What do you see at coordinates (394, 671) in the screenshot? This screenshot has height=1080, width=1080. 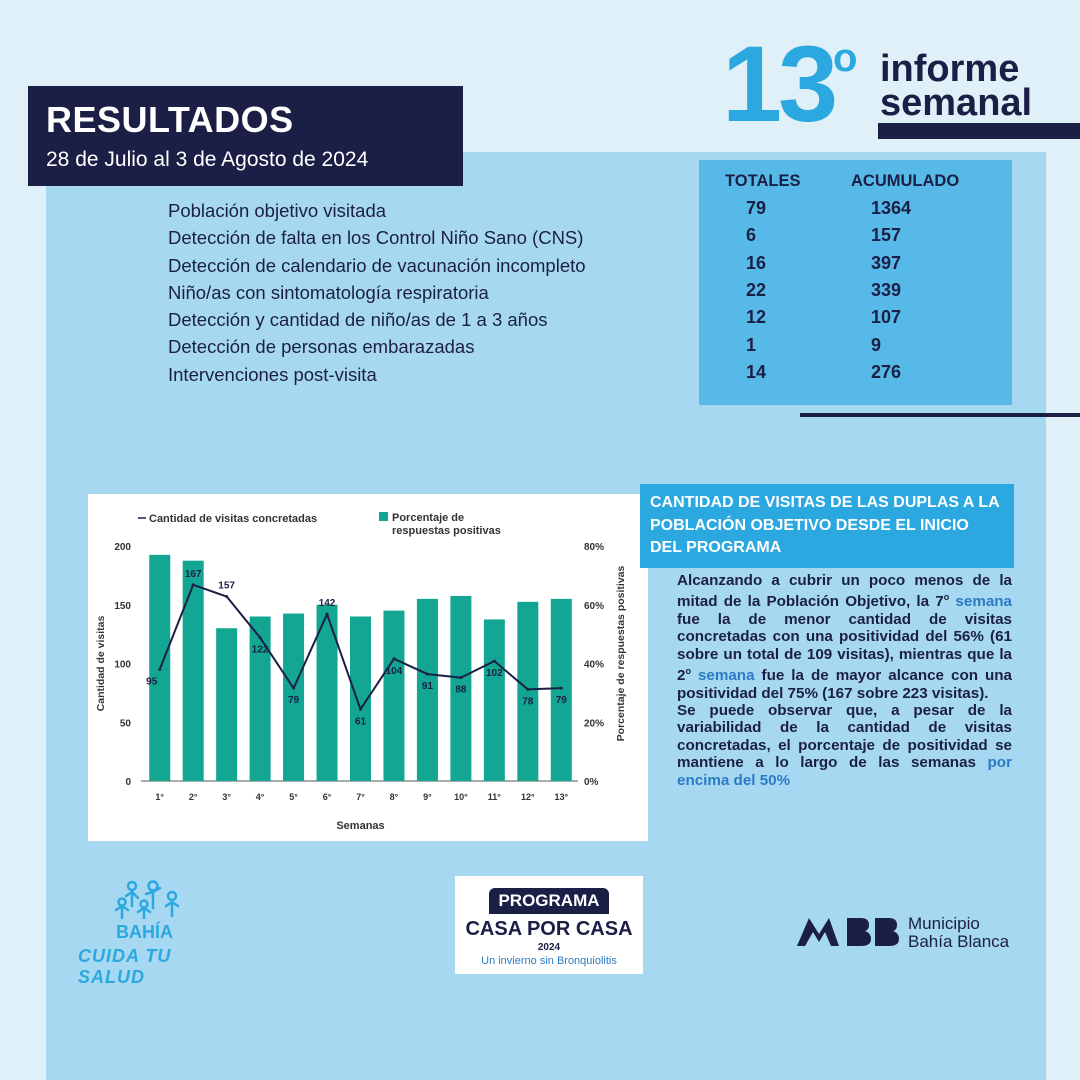 I see `data-label: 104` at bounding box center [394, 671].